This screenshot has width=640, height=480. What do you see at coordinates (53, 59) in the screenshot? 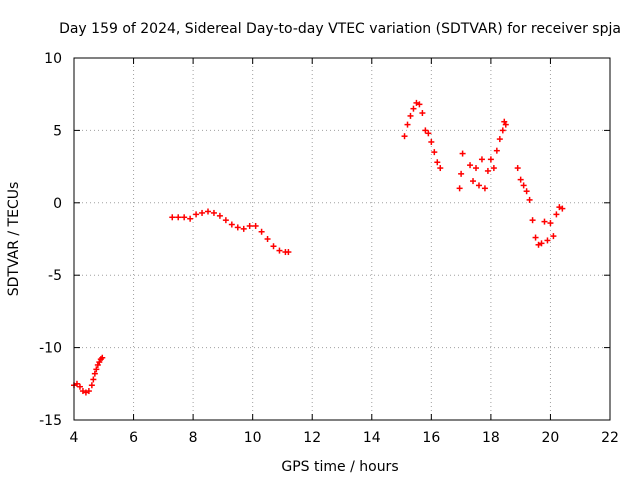
I see `y-tick-label: 10` at bounding box center [53, 59].